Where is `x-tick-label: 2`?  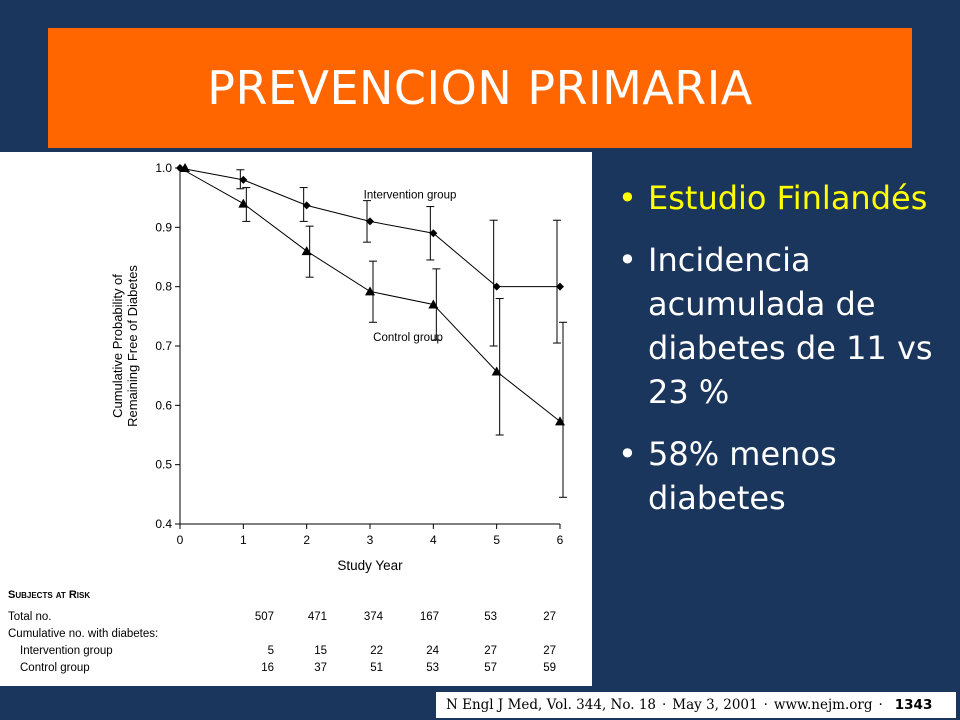 x-tick-label: 2 is located at coordinates (306, 540).